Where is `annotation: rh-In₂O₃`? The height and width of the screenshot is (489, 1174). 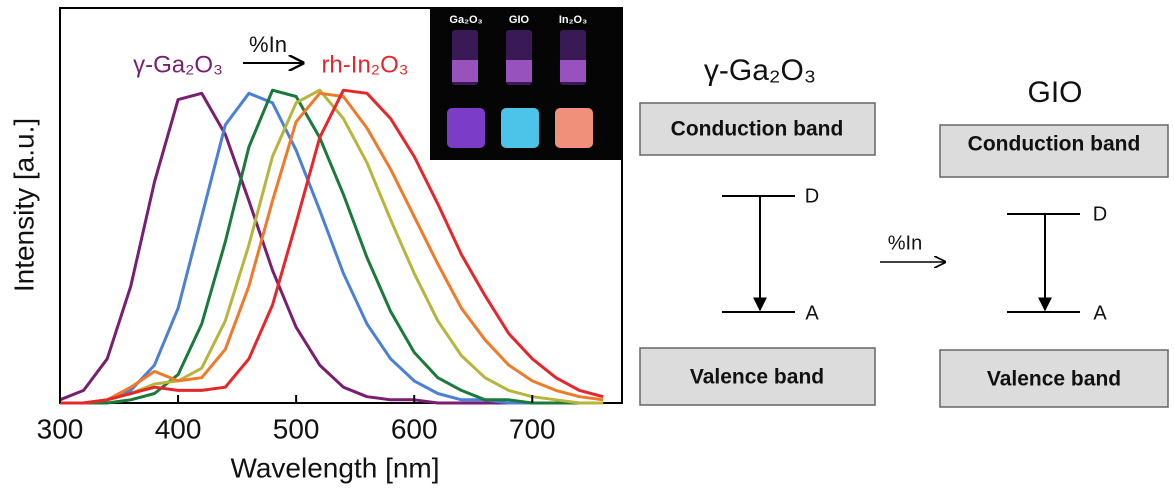
annotation: rh-In₂O₃ is located at coordinates (364, 64).